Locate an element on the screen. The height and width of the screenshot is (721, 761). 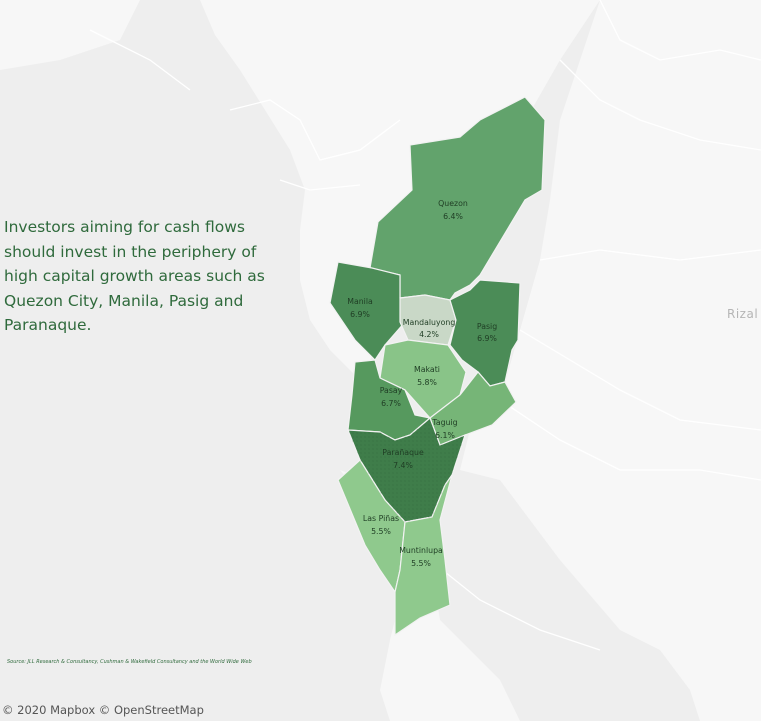
headline-line: Paranaque. is located at coordinates (48, 325).